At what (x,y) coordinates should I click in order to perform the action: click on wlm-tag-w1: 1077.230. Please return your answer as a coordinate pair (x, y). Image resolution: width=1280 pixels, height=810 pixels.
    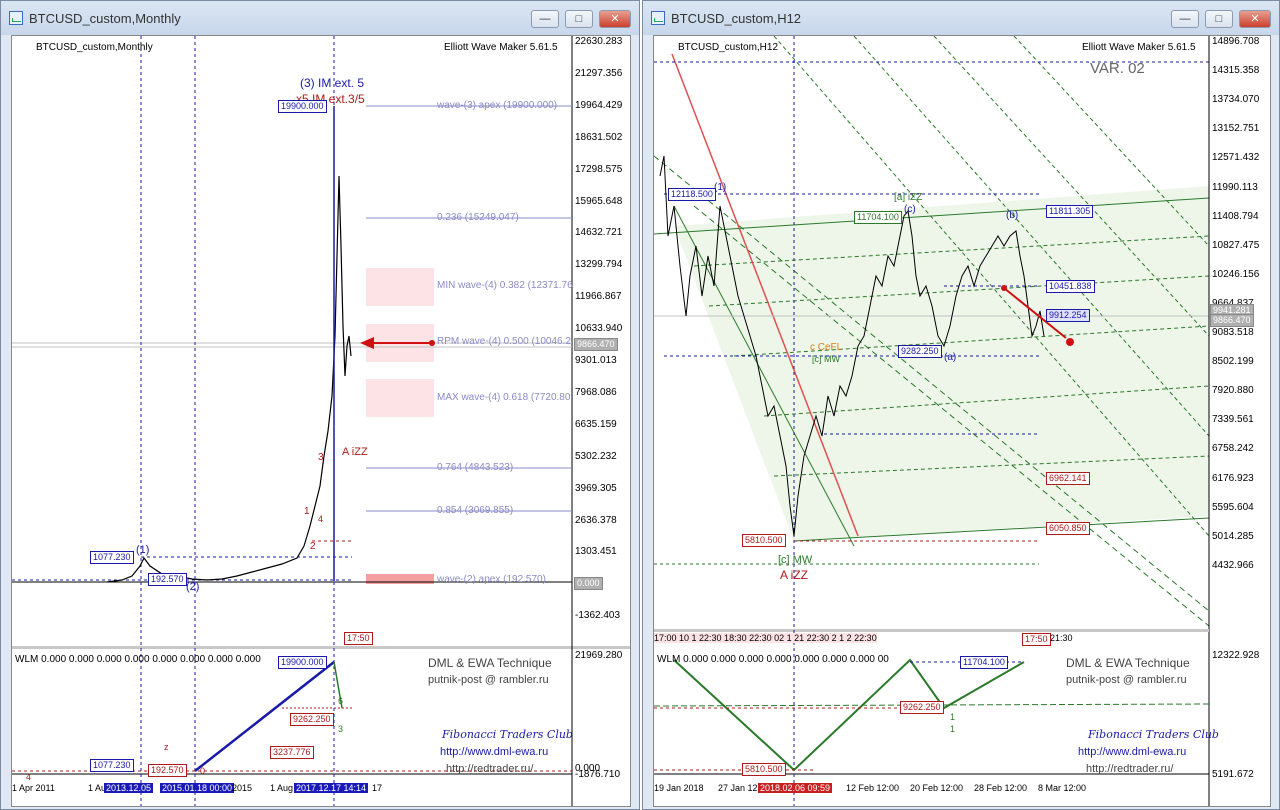
    Looking at the image, I should click on (112, 765).